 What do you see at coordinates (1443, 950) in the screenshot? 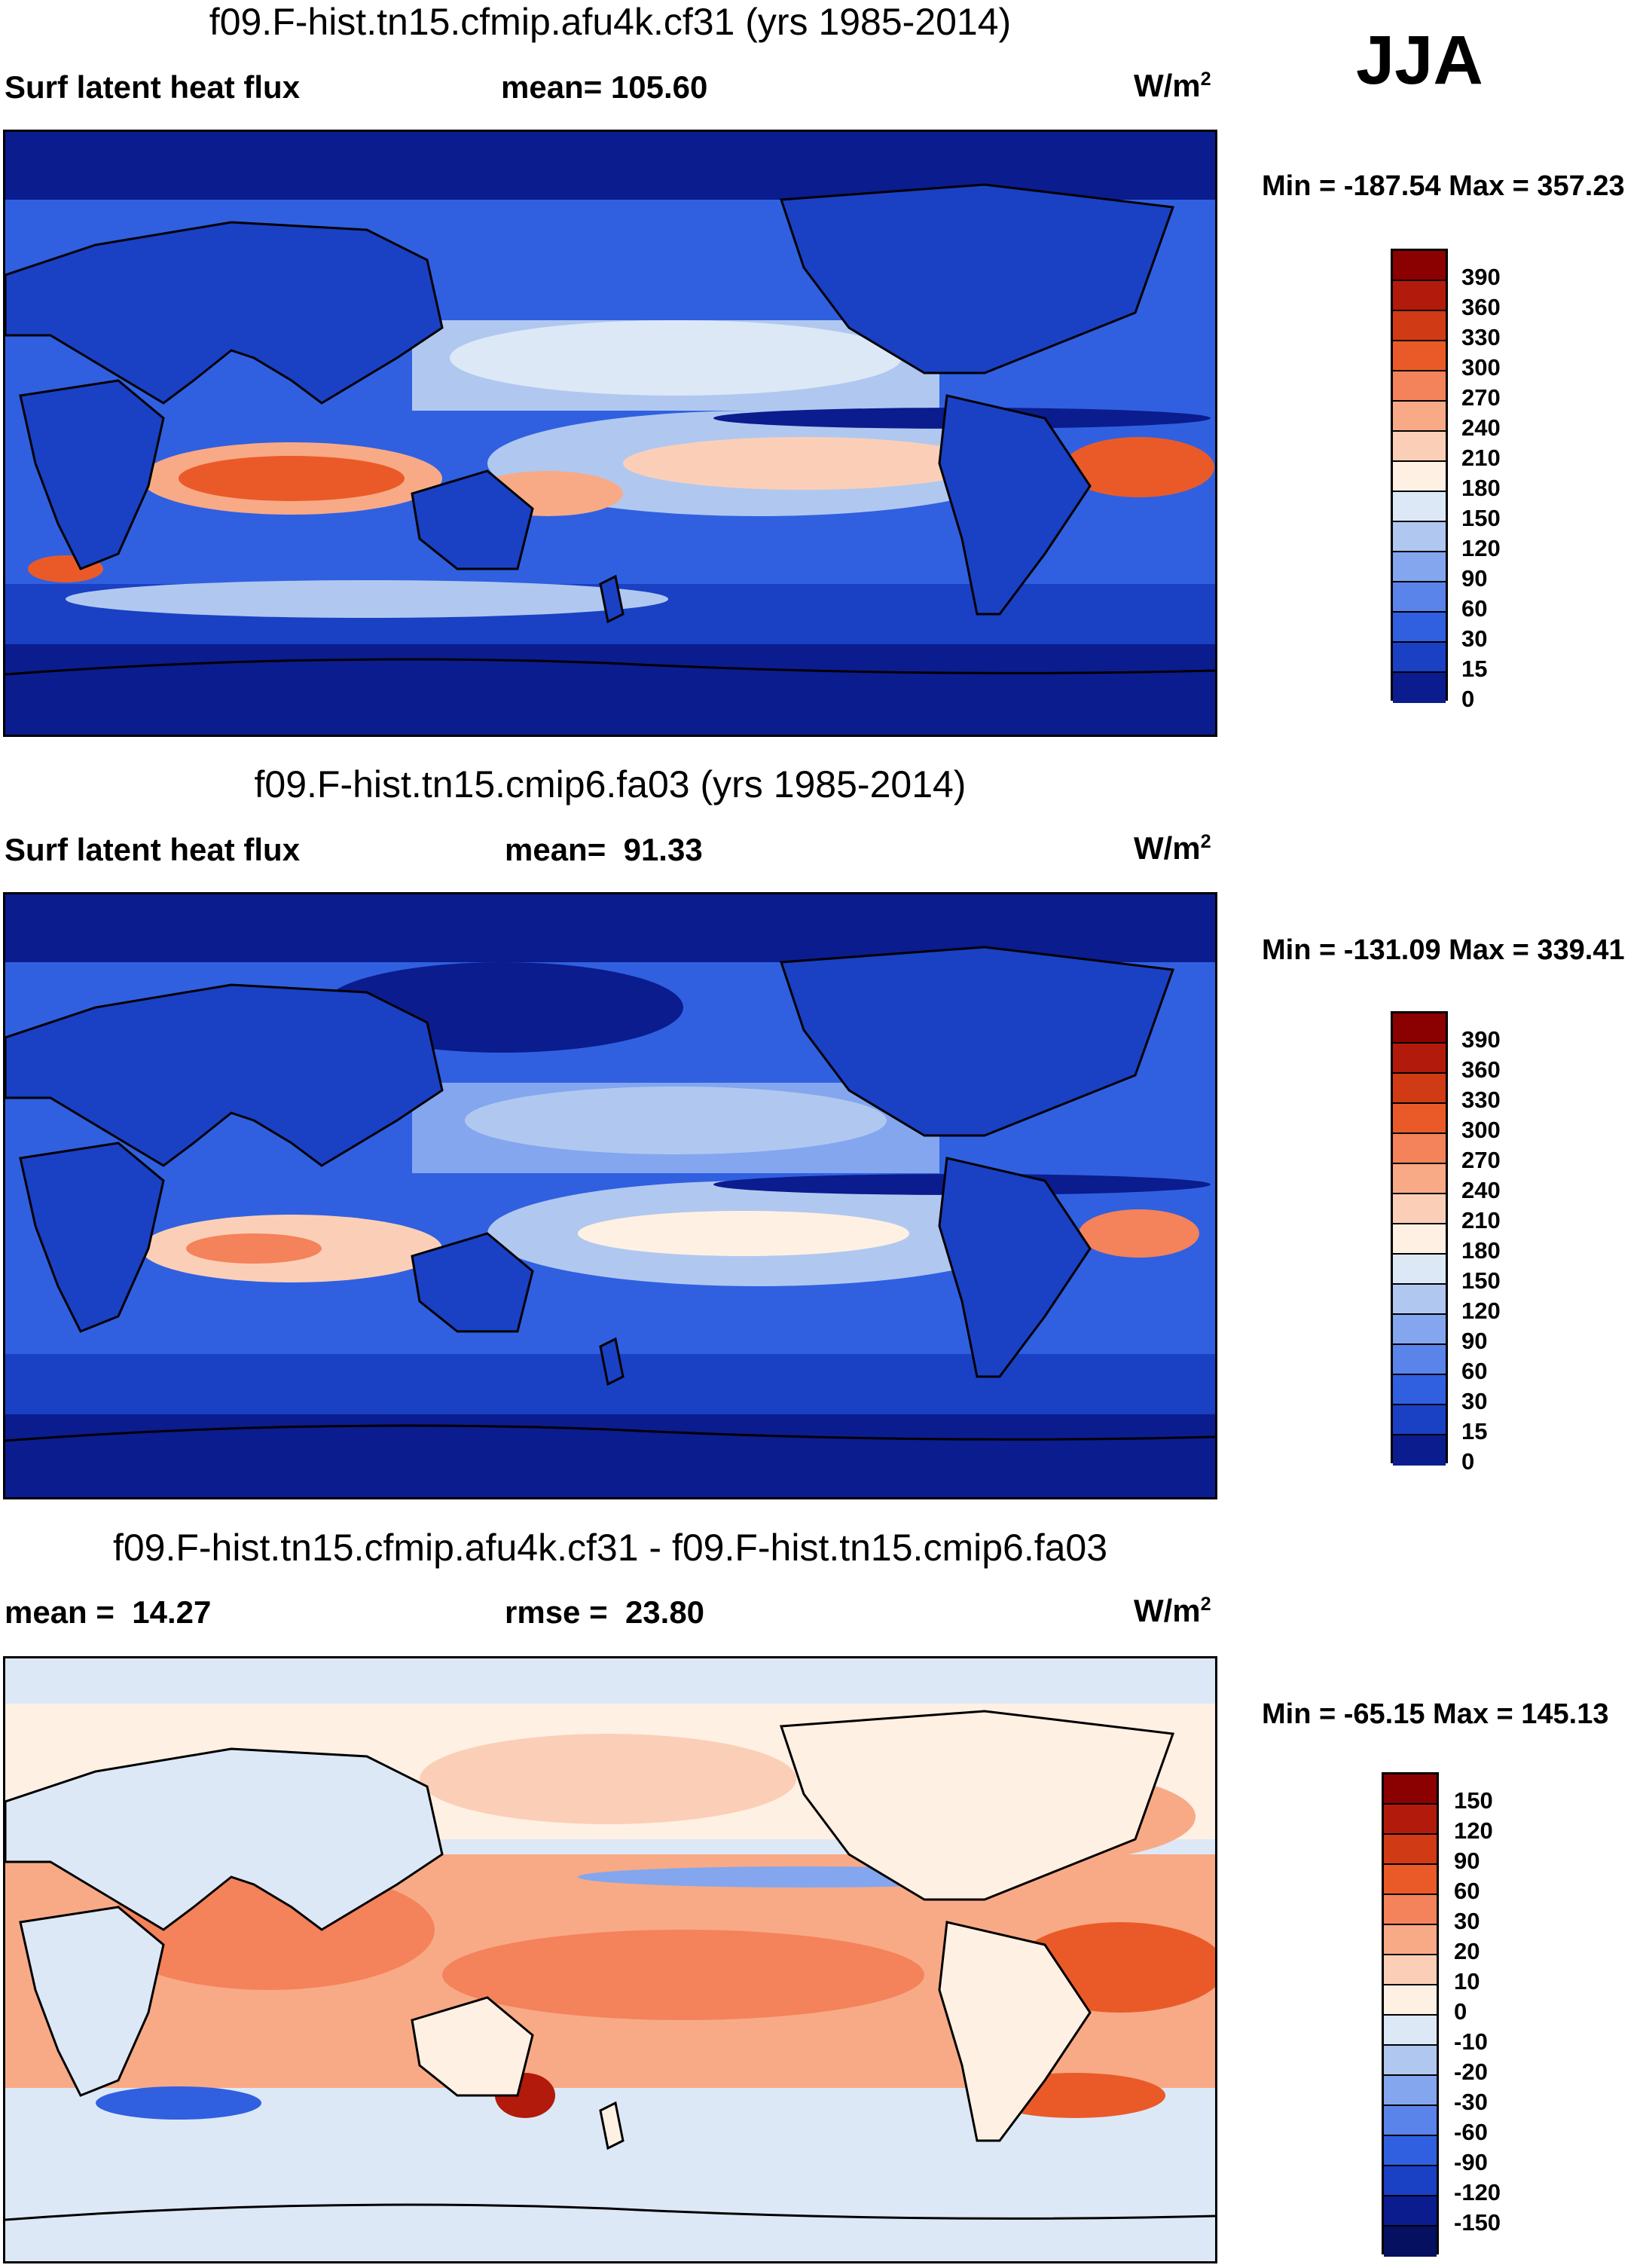
I see `panel-middle-minmax: Min = -131.09 Max = 339.41` at bounding box center [1443, 950].